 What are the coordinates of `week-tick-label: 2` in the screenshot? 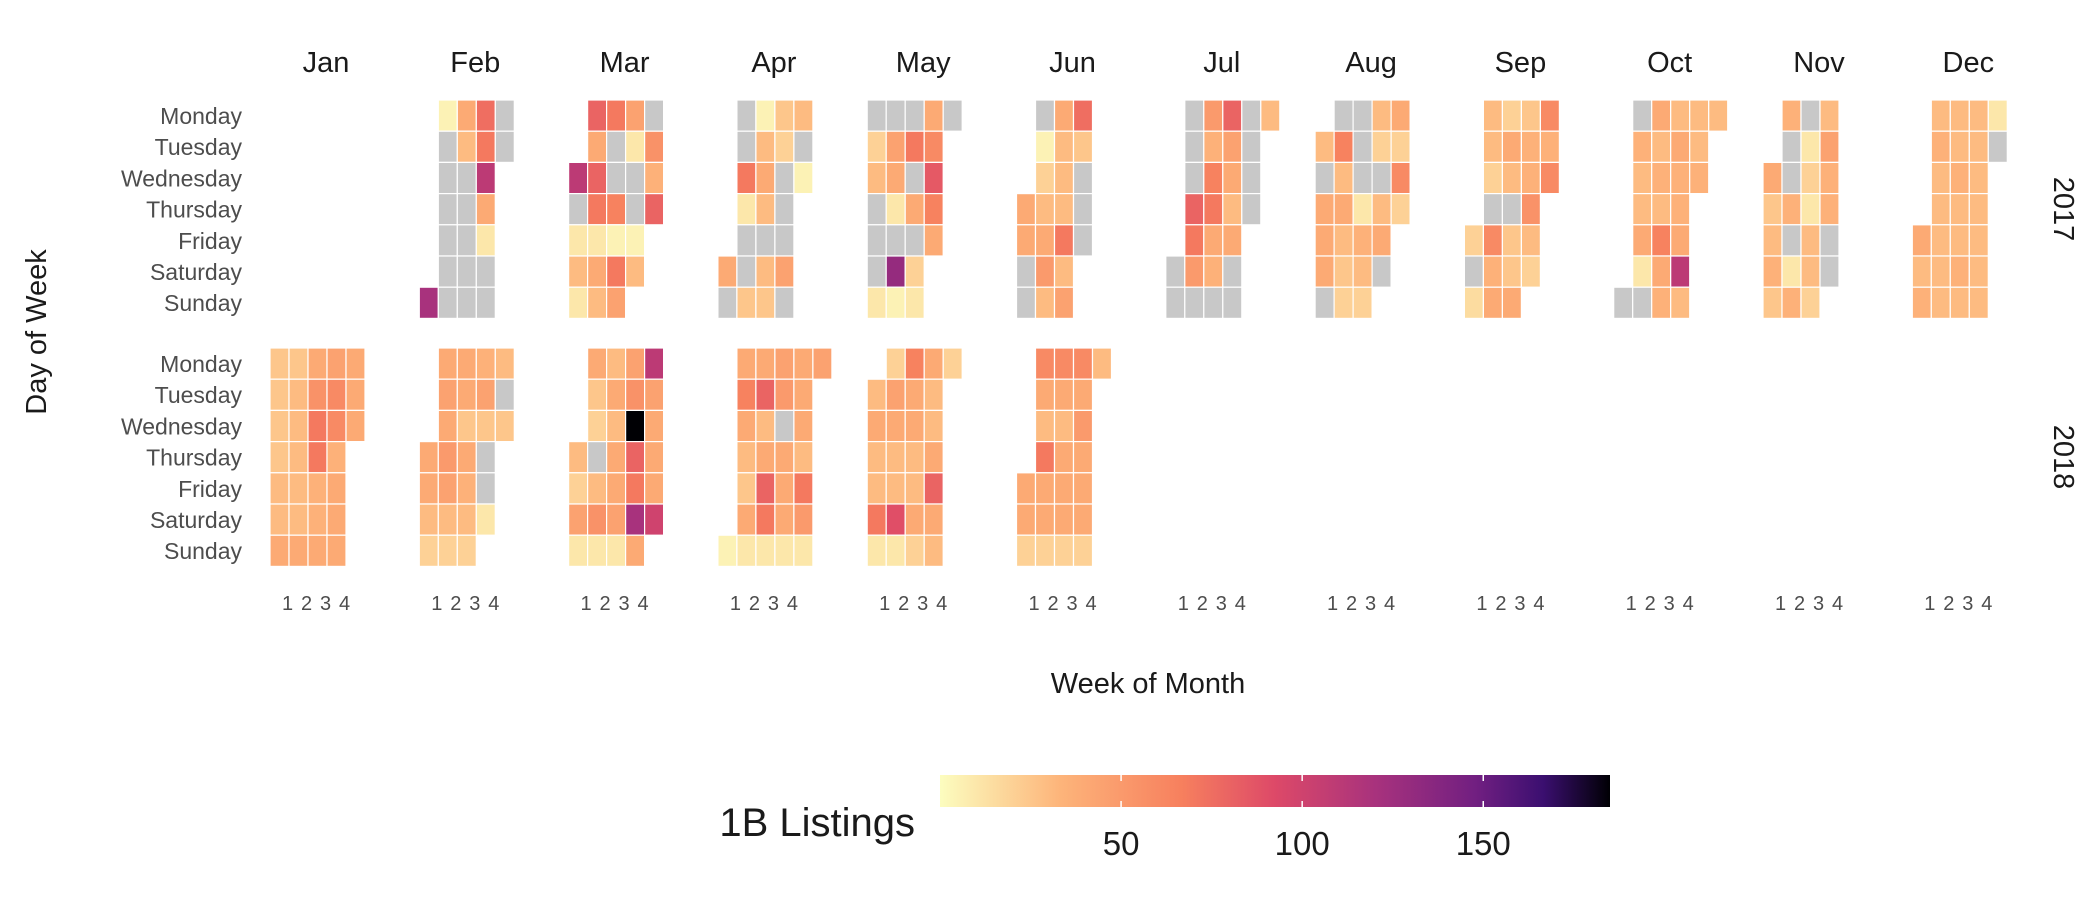 It's located at (754, 604).